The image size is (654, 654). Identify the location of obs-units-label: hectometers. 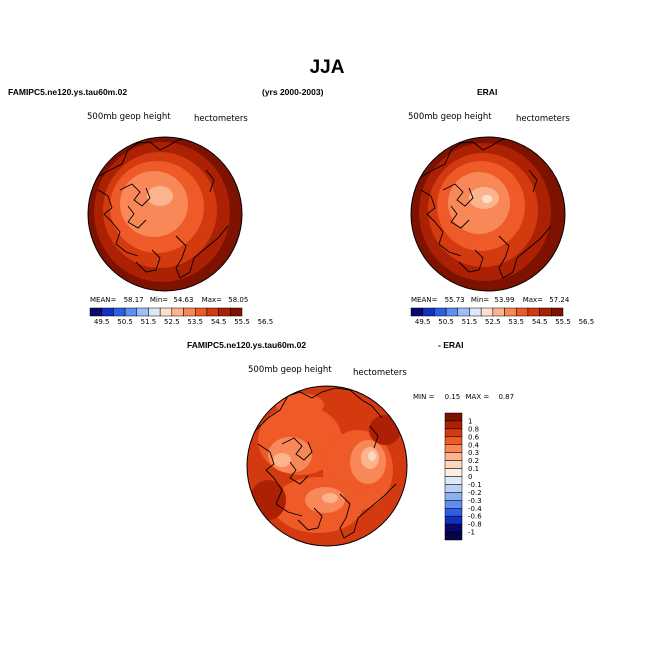
(543, 119).